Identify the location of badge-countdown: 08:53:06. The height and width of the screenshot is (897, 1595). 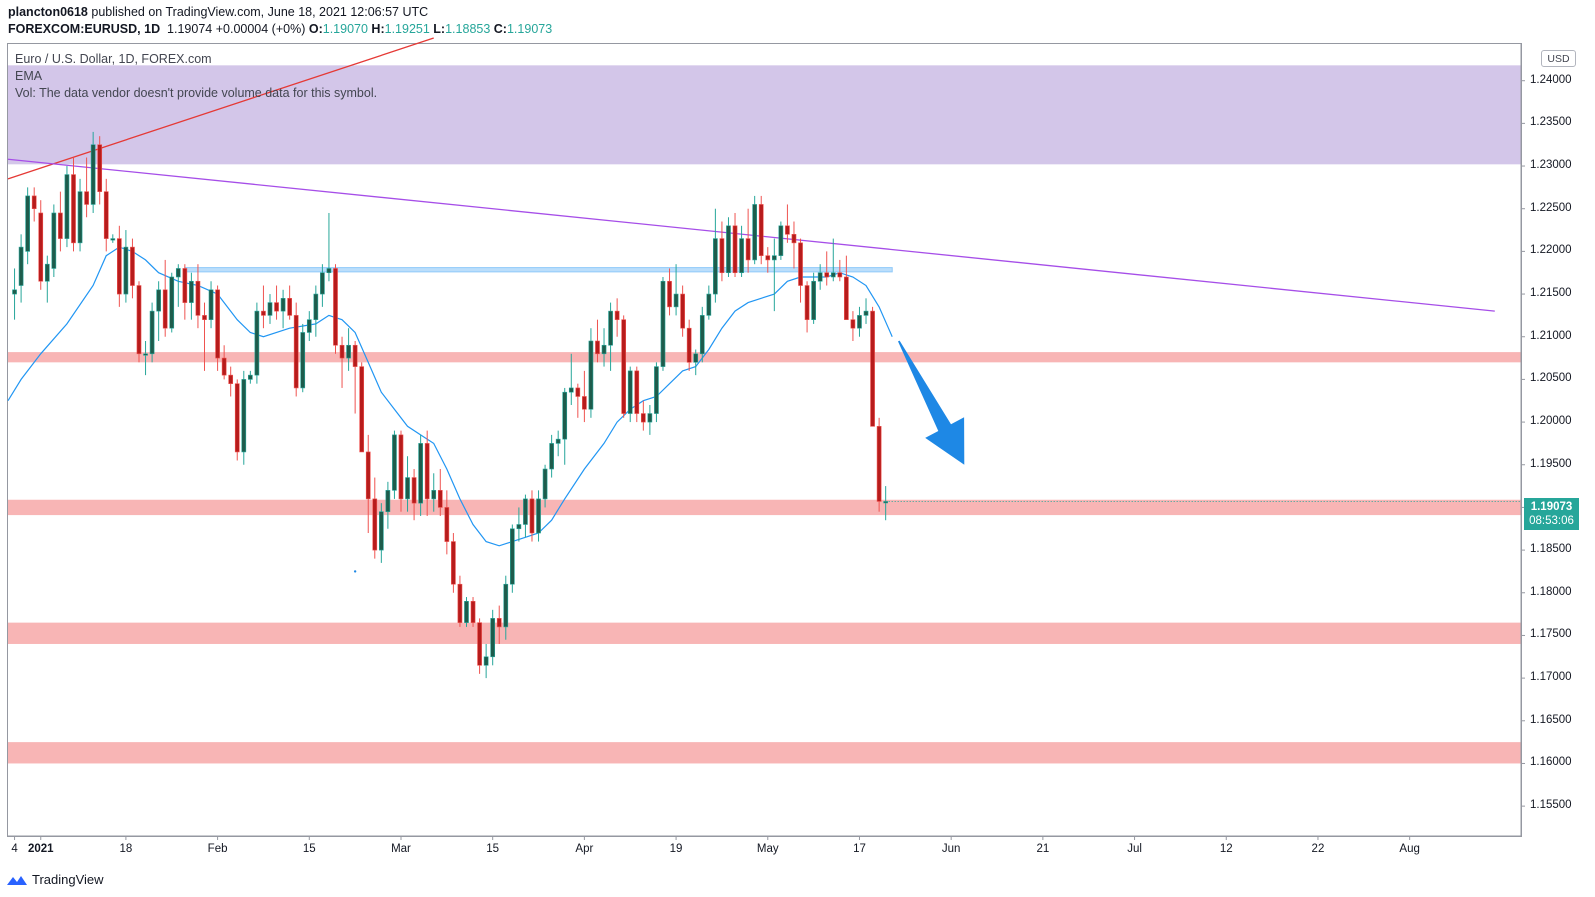
(1551, 521).